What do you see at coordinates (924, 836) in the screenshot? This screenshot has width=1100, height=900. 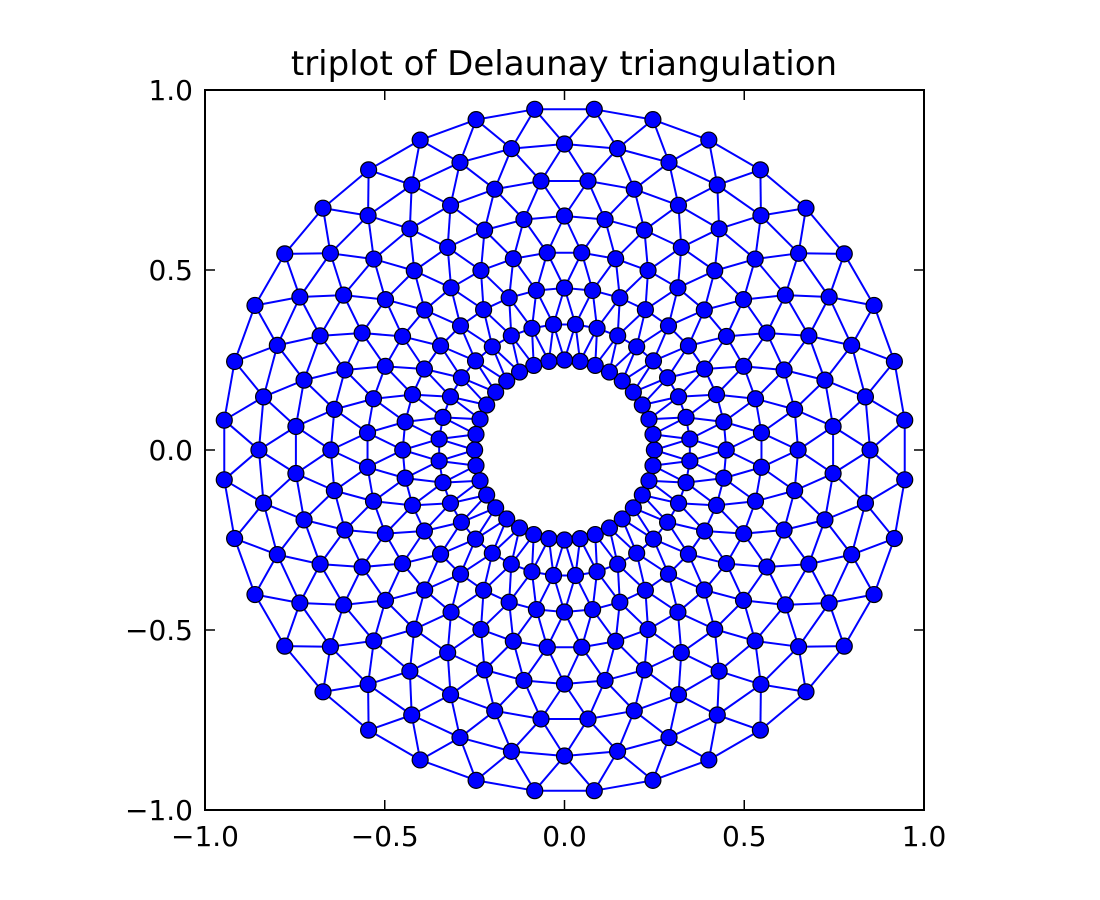 I see `x-tick-label: 1.0` at bounding box center [924, 836].